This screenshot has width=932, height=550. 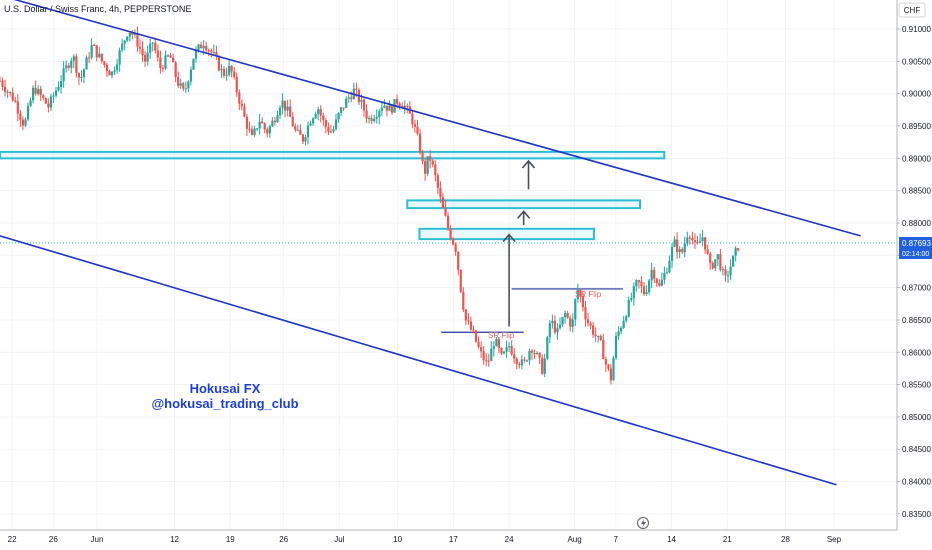 I want to click on price-axis, so click(x=914, y=275).